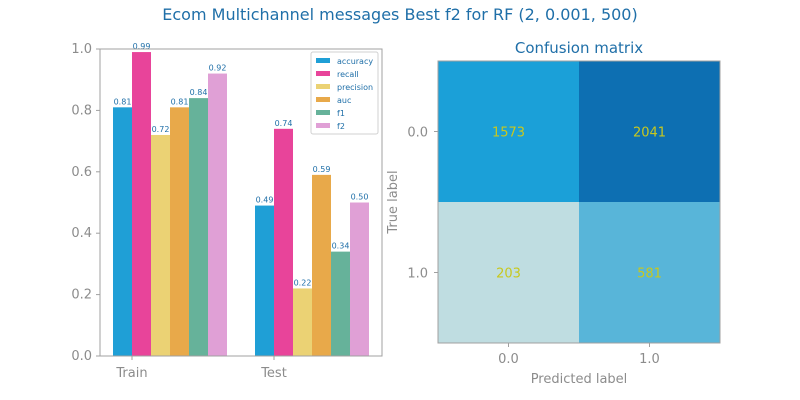 The height and width of the screenshot is (400, 800). I want to click on y-tick-label: 1.0, so click(81, 49).